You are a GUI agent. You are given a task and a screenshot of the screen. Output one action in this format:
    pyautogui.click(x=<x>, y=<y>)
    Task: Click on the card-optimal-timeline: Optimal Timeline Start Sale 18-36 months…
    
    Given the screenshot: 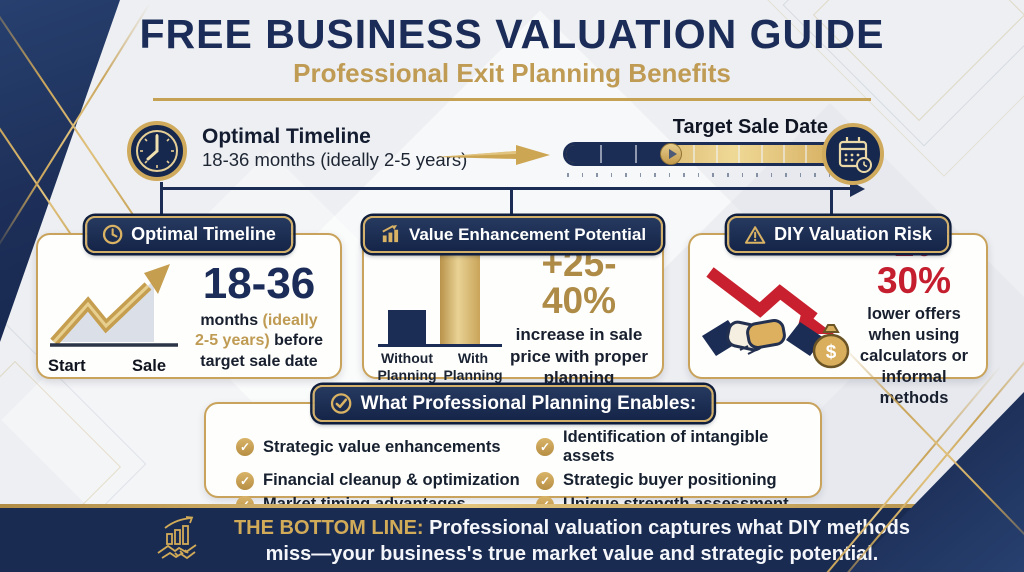 What is the action you would take?
    pyautogui.click(x=189, y=297)
    